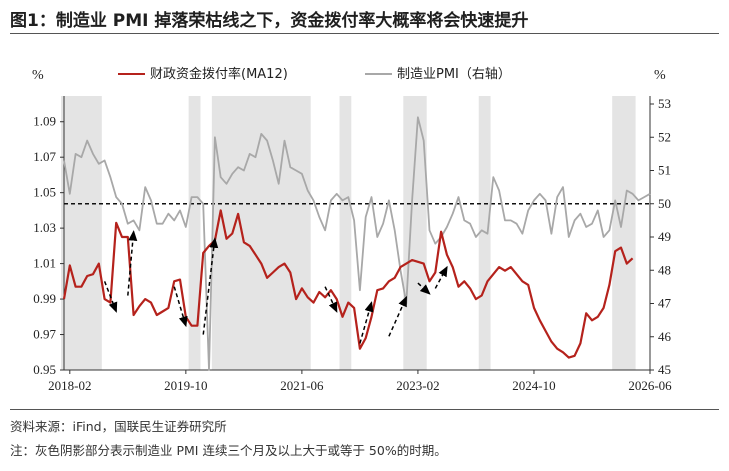  Describe the element at coordinates (364, 33) in the screenshot. I see `title-divider` at that location.